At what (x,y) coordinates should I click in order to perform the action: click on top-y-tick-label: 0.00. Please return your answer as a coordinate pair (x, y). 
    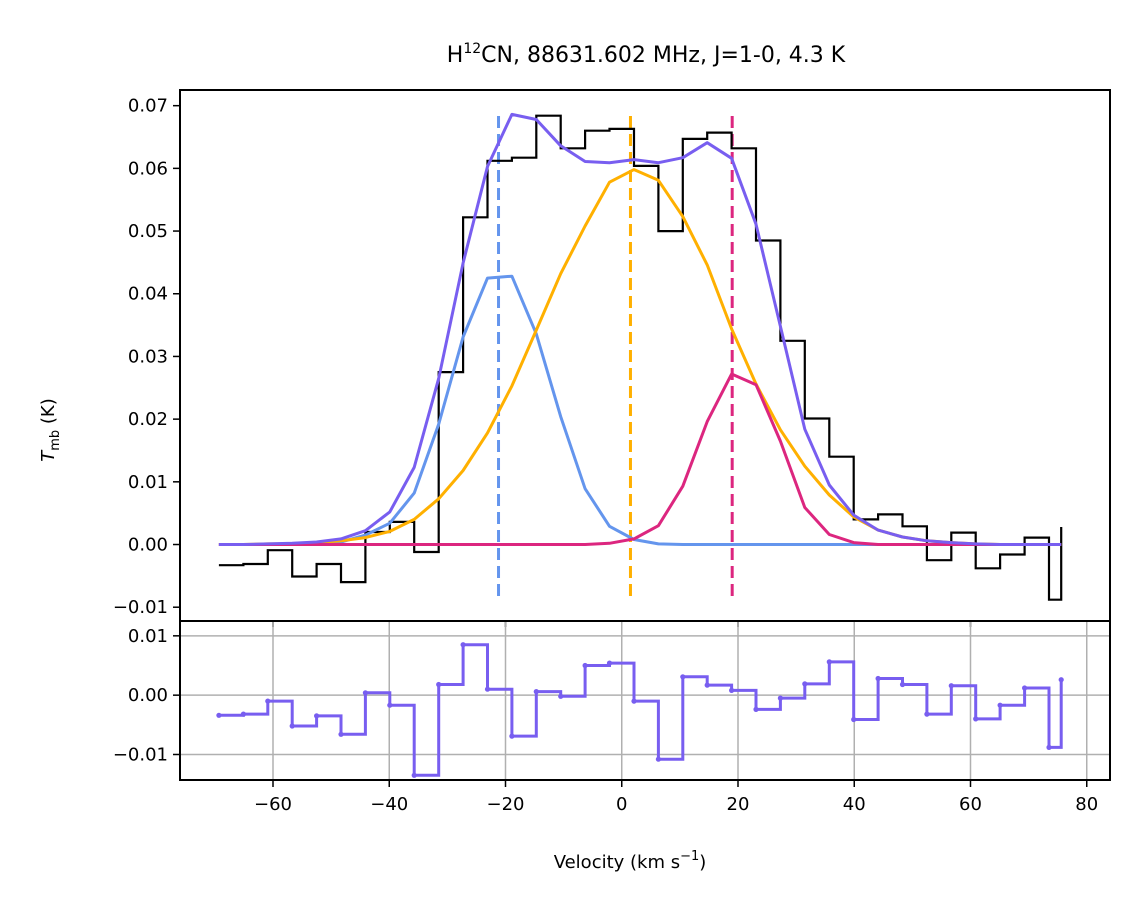
    Looking at the image, I should click on (148, 545).